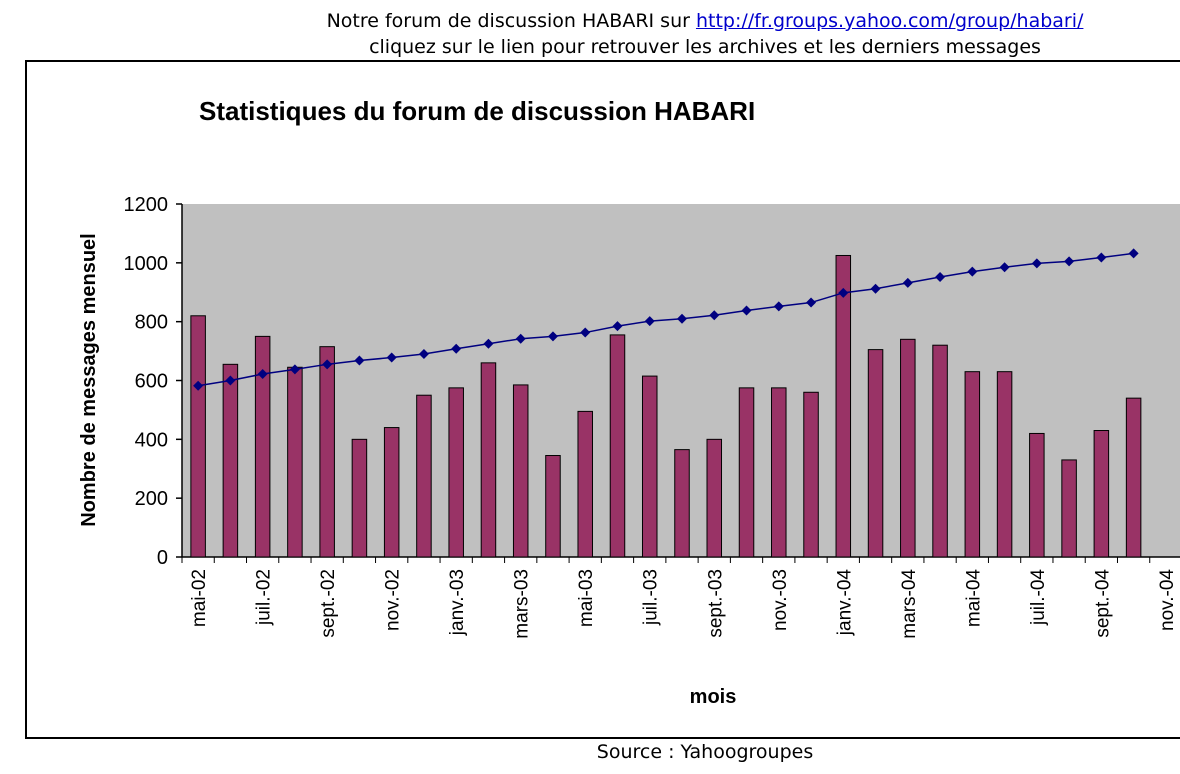  Describe the element at coordinates (393, 600) in the screenshot. I see `x-tick-label: nov.-02` at that location.